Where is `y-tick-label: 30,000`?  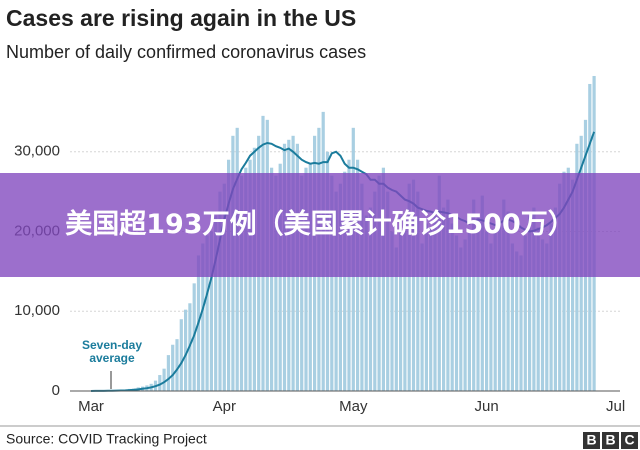
y-tick-label: 30,000 is located at coordinates (37, 151).